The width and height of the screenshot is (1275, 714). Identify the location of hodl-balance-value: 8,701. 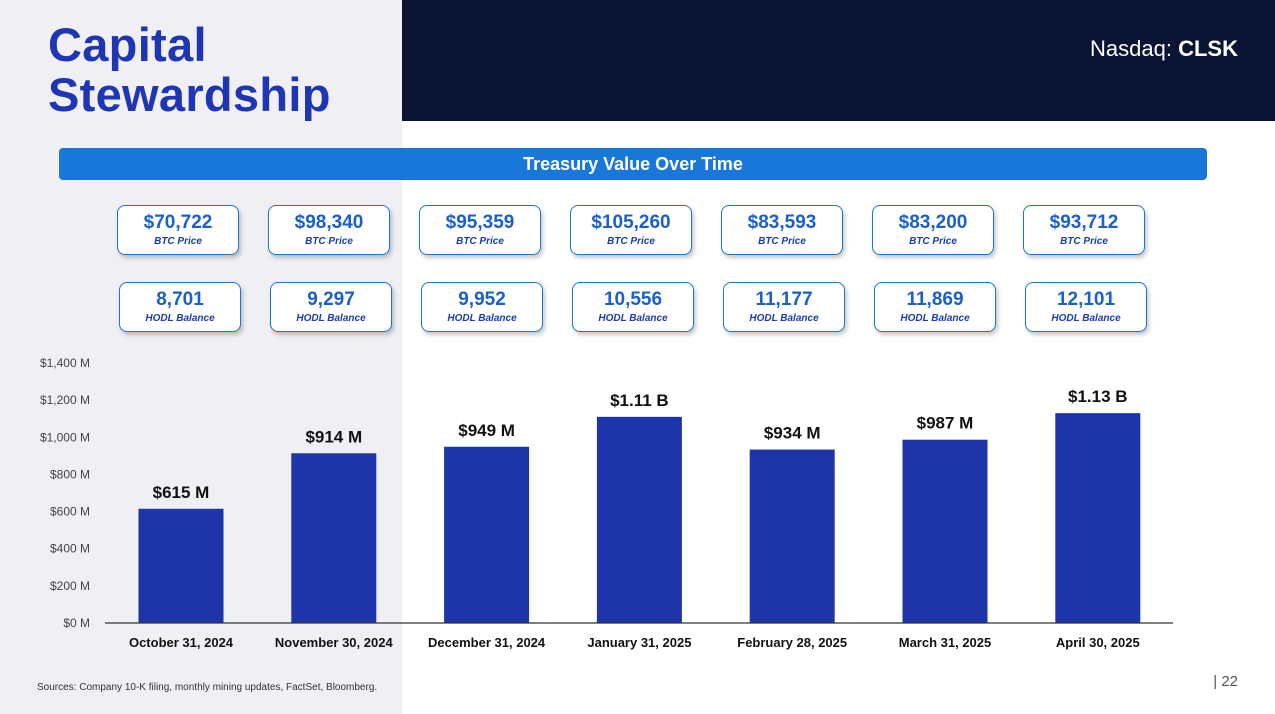
(180, 299).